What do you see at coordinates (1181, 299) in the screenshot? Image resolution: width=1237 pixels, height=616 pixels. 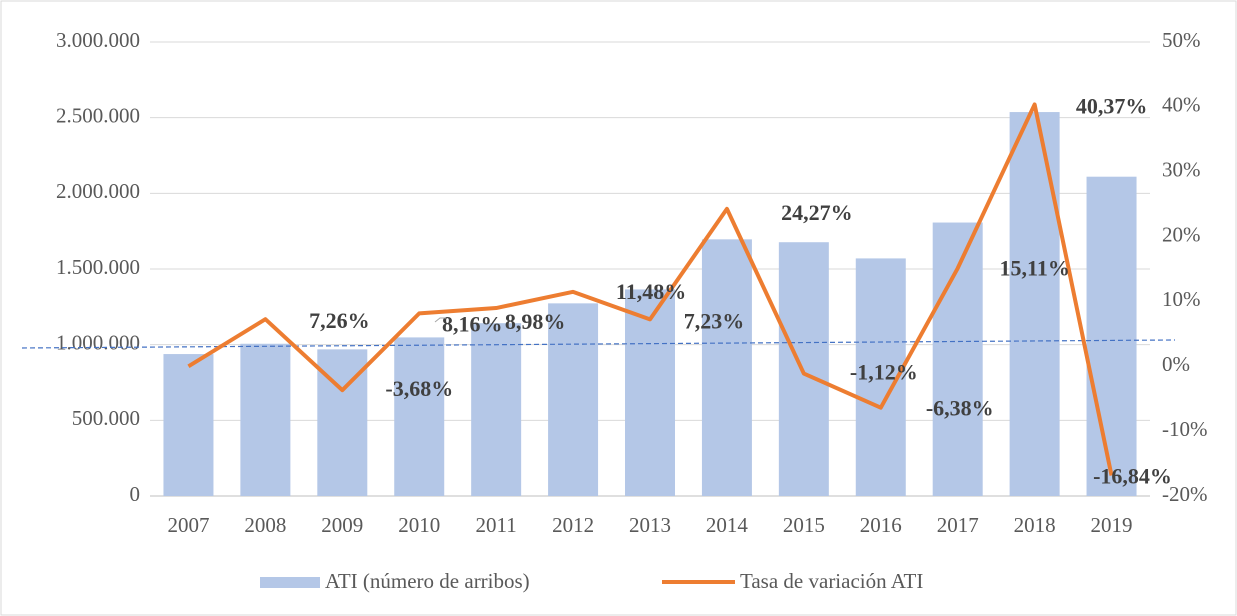 I see `y2-tick-label: 10%` at bounding box center [1181, 299].